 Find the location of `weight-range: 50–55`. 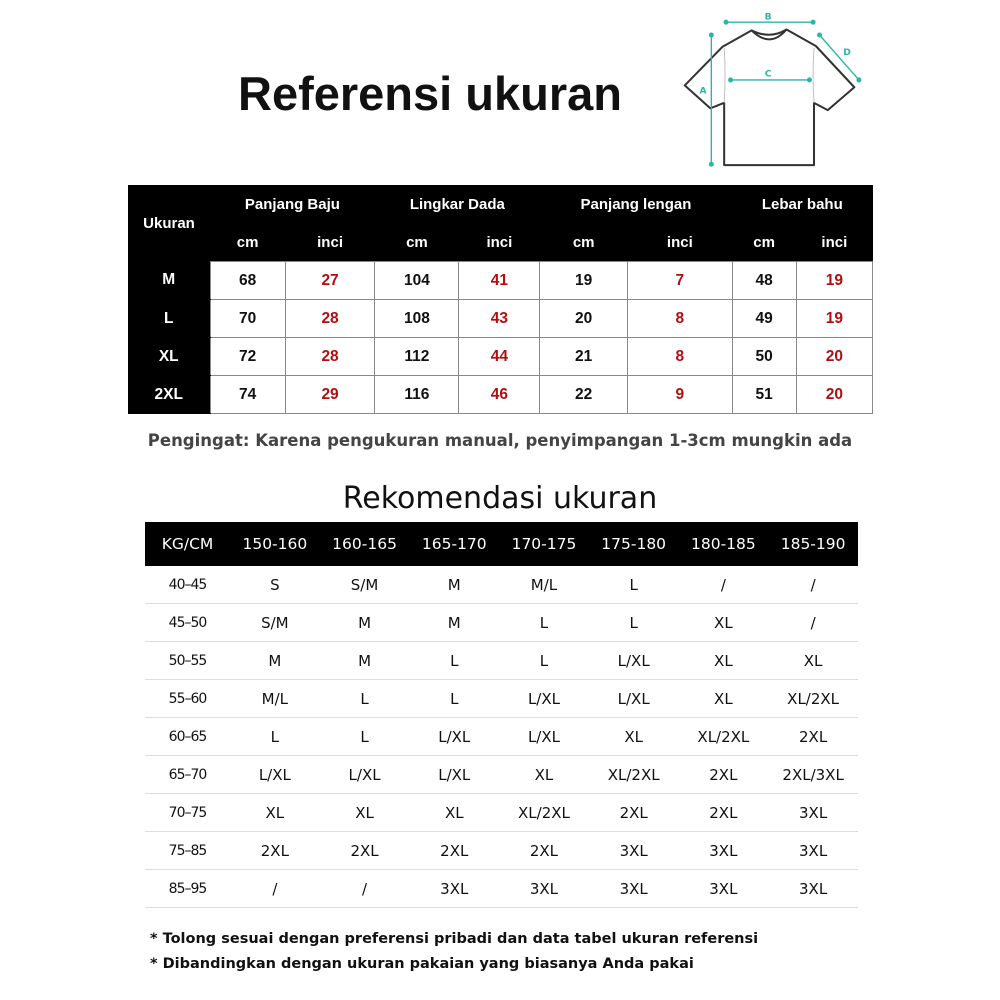

weight-range: 50–55 is located at coordinates (187, 660).